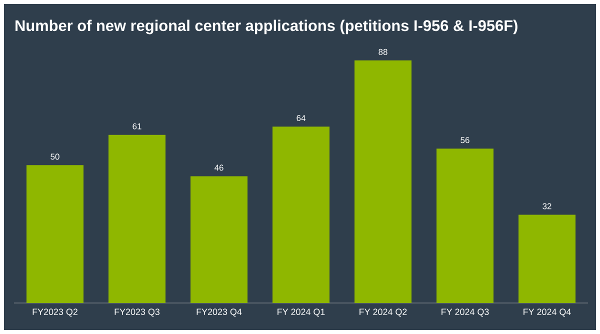 The width and height of the screenshot is (600, 334). Describe the element at coordinates (465, 312) in the screenshot. I see `x-tick-label: FY 2024 Q3` at that location.